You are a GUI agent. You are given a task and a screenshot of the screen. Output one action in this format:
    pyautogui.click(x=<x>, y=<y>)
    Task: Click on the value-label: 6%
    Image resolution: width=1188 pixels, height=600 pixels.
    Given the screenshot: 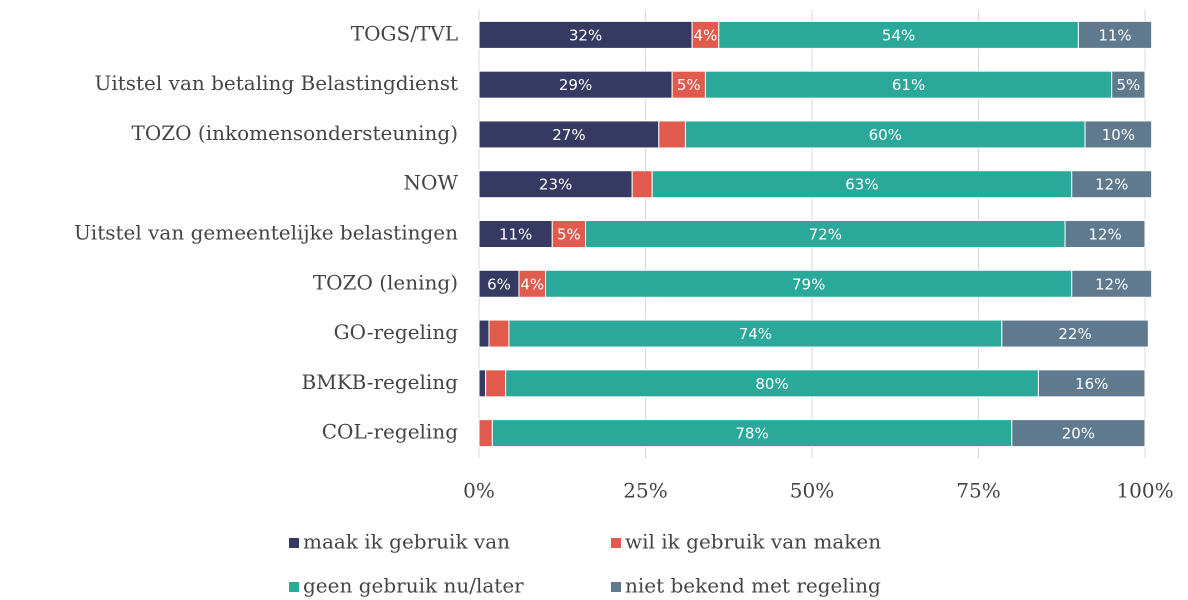 What is the action you would take?
    pyautogui.click(x=499, y=284)
    